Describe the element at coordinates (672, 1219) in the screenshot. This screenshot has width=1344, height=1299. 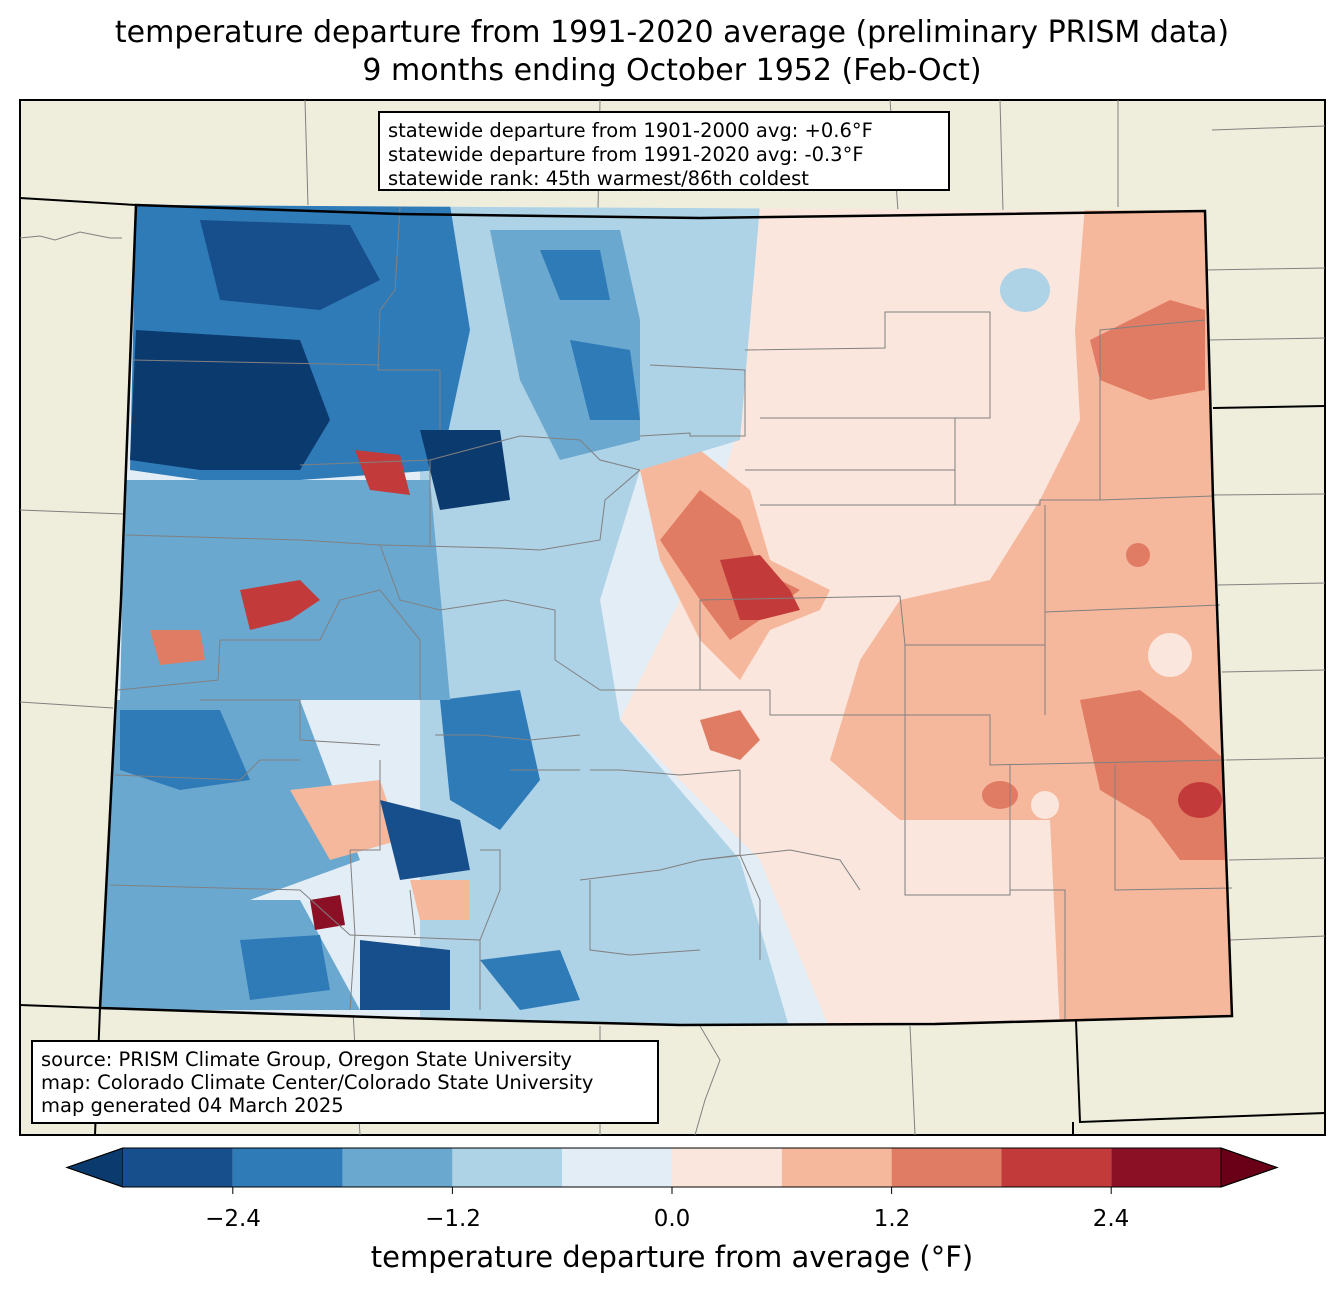
I see `colorbar-tick-label: 0.0` at that location.